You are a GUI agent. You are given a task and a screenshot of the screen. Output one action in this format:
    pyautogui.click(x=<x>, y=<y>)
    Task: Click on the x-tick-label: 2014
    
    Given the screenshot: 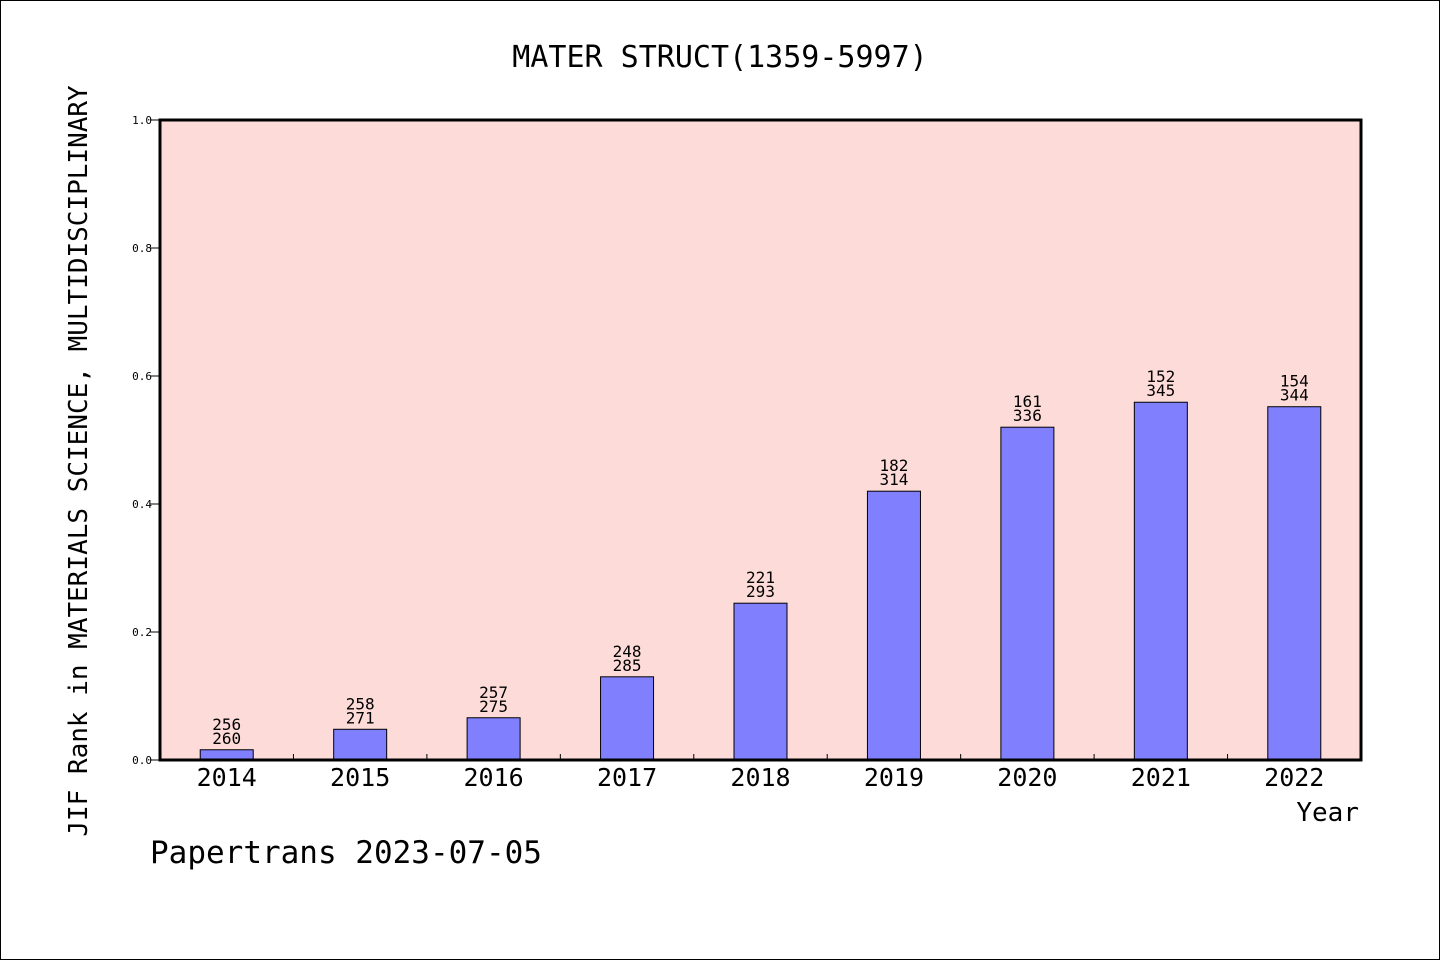 What is the action you would take?
    pyautogui.click(x=227, y=777)
    